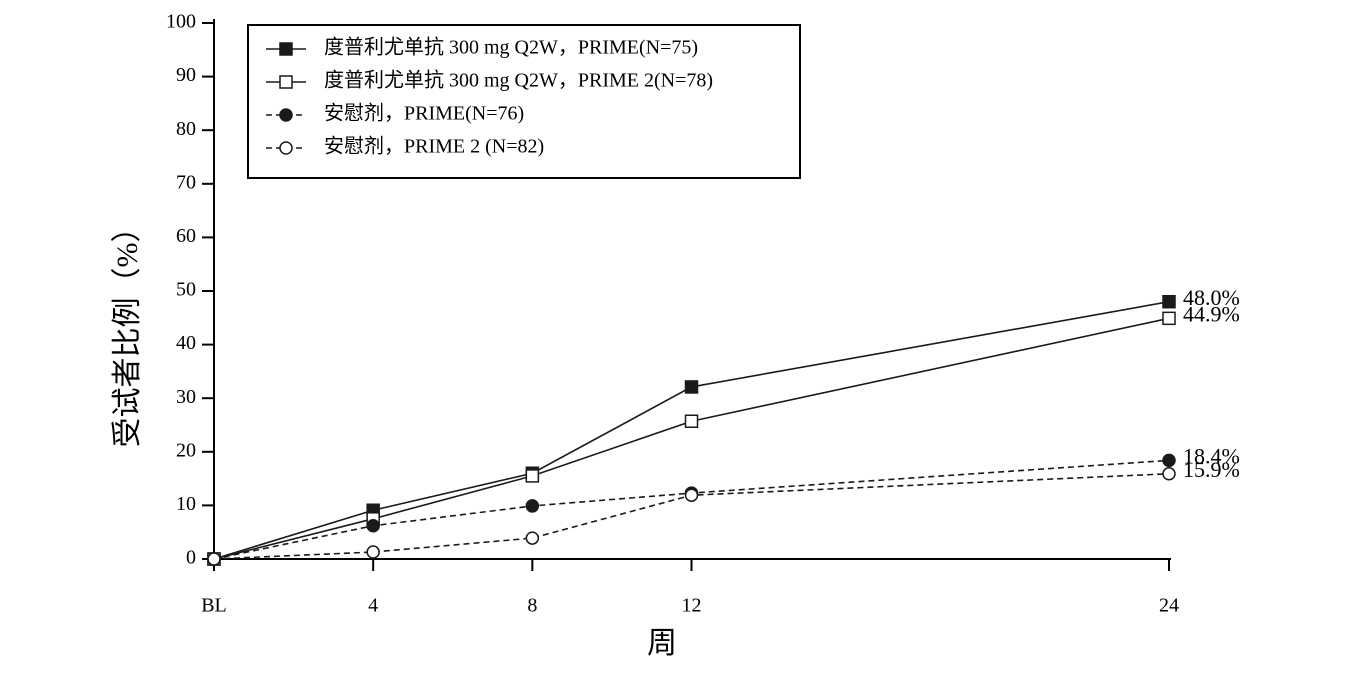 The width and height of the screenshot is (1348, 690). What do you see at coordinates (1211, 297) in the screenshot?
I see `value-label: 48.0%` at bounding box center [1211, 297].